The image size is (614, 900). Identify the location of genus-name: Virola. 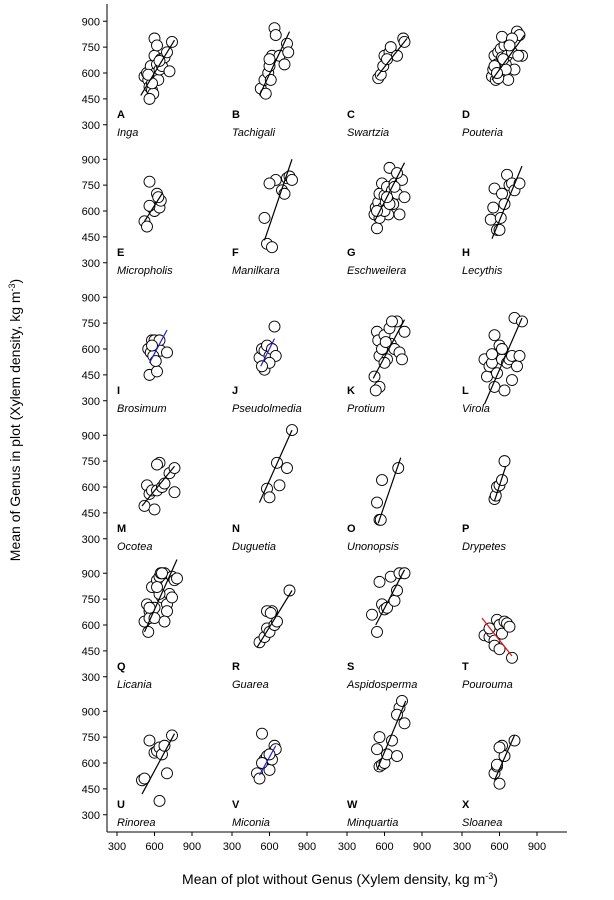
(476, 409).